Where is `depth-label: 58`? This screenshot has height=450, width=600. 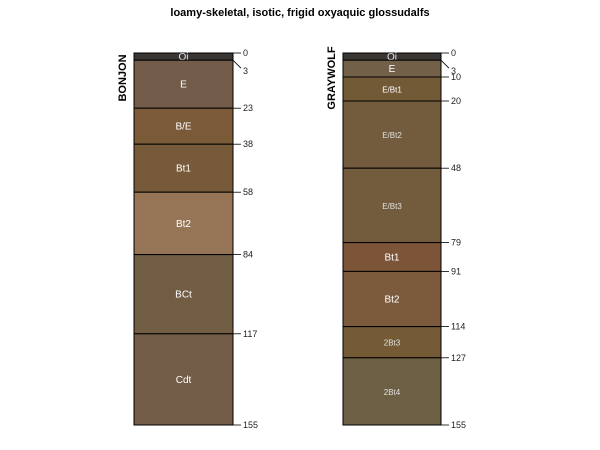 depth-label: 58 is located at coordinates (248, 192).